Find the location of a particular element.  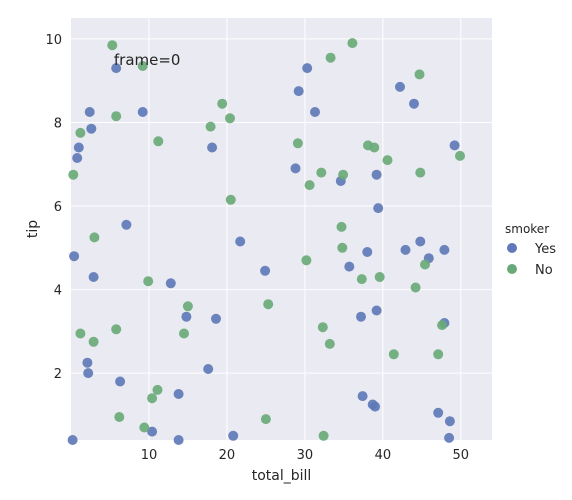

x-tick-label: 30 is located at coordinates (305, 455).